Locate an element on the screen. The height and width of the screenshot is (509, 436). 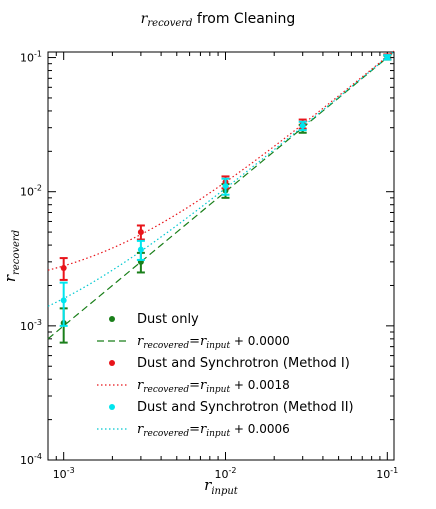
legend-label-0: Dust only is located at coordinates (168, 319).